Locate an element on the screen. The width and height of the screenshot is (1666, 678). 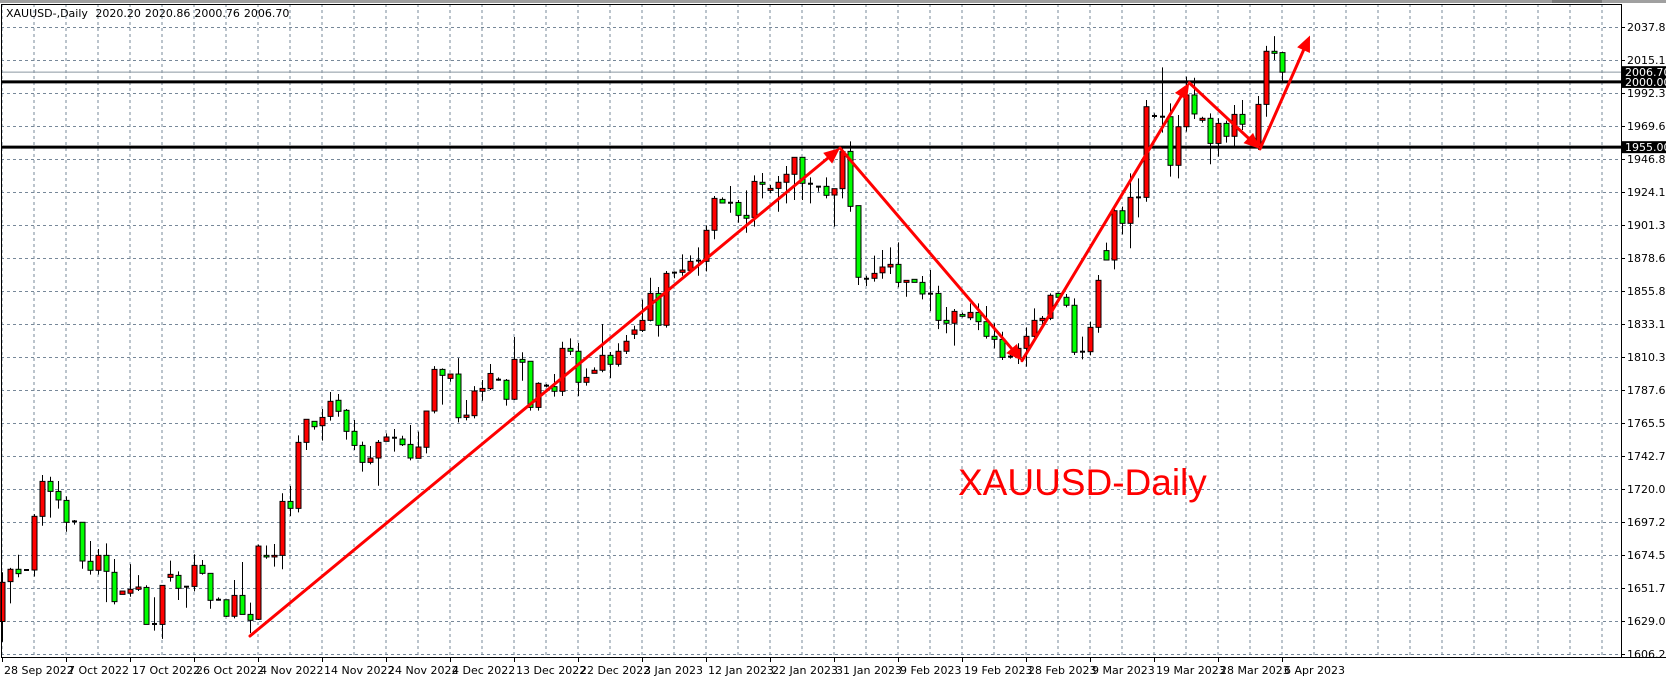
price-tick-label: 1946.85 is located at coordinates (1646, 159).